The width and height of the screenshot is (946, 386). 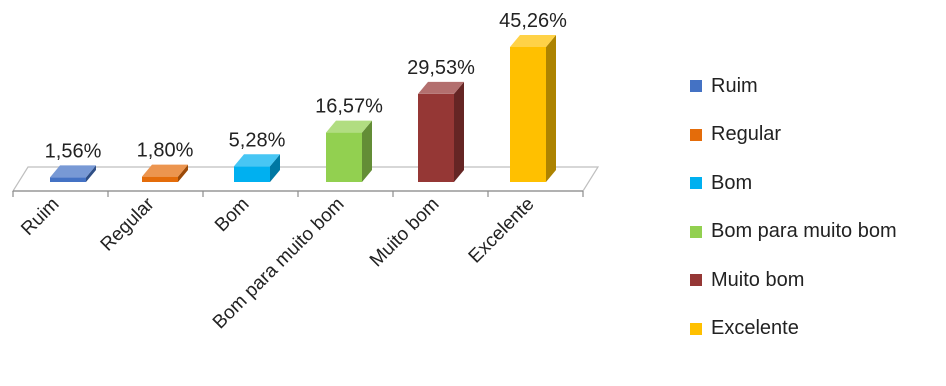 What do you see at coordinates (40, 217) in the screenshot?
I see `category-label: Ruim` at bounding box center [40, 217].